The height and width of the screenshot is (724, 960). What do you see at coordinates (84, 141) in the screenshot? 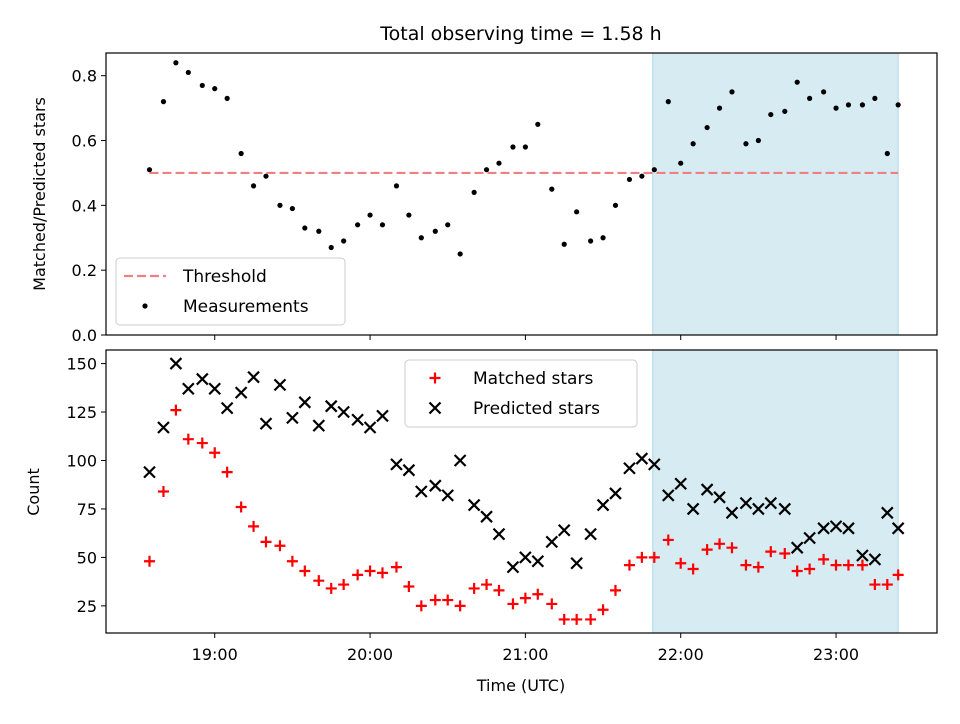
I see `y-tick-label: 0.6` at bounding box center [84, 141].